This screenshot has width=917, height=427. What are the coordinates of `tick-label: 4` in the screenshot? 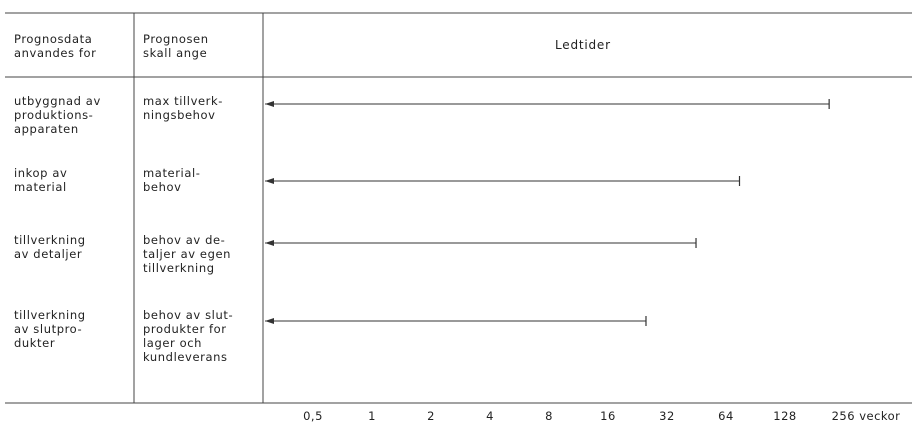 It's located at (490, 416).